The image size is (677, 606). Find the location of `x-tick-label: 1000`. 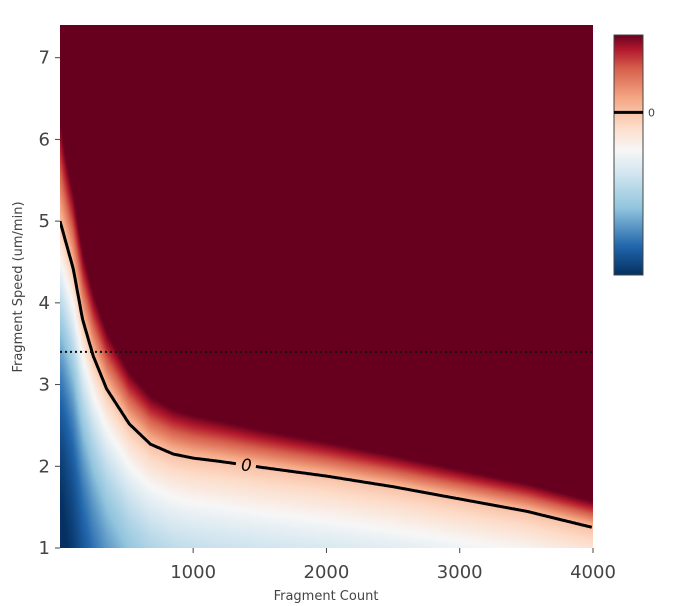

x-tick-label: 1000 is located at coordinates (193, 572).